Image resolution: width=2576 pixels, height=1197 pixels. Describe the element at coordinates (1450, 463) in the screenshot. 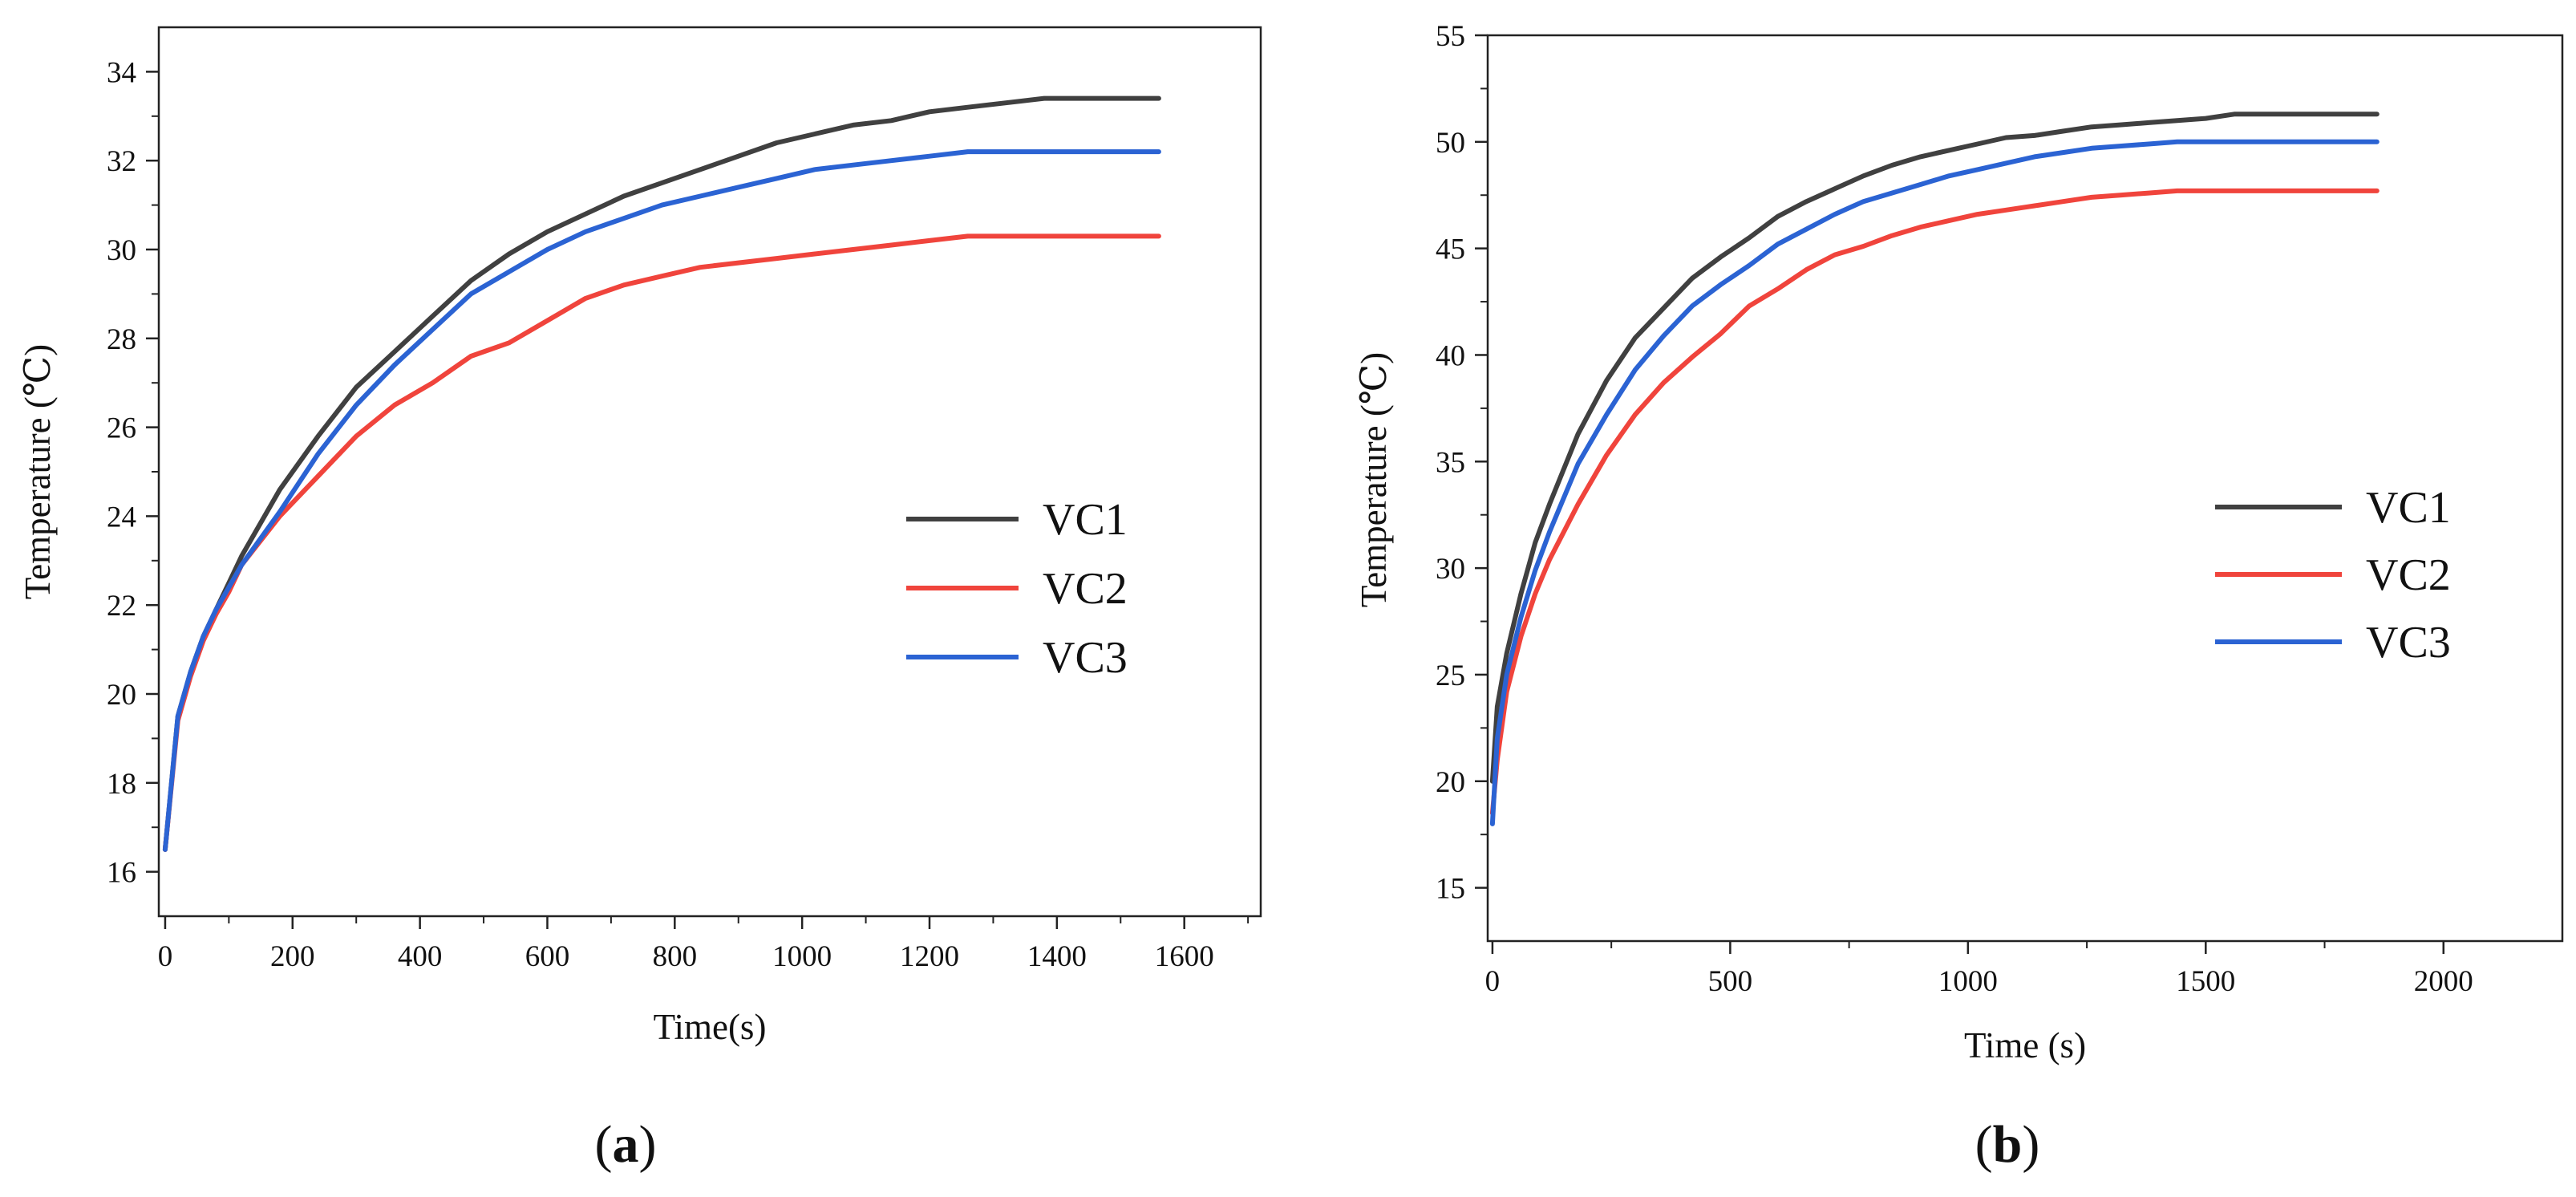

I see `y-tick-label: 35` at that location.